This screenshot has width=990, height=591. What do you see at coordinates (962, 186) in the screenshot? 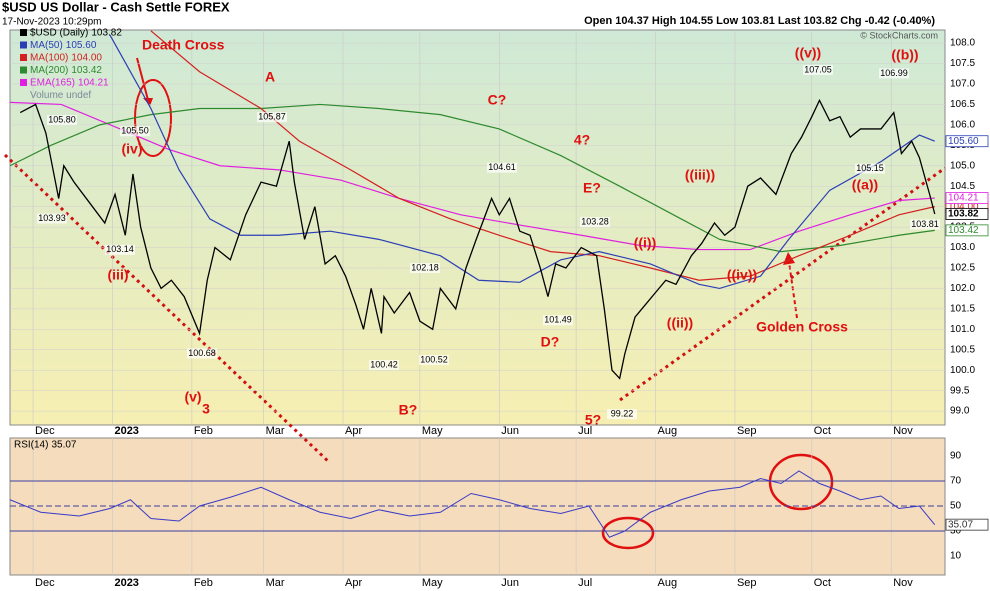
I see `y-tick-label: 104.5` at bounding box center [962, 186].